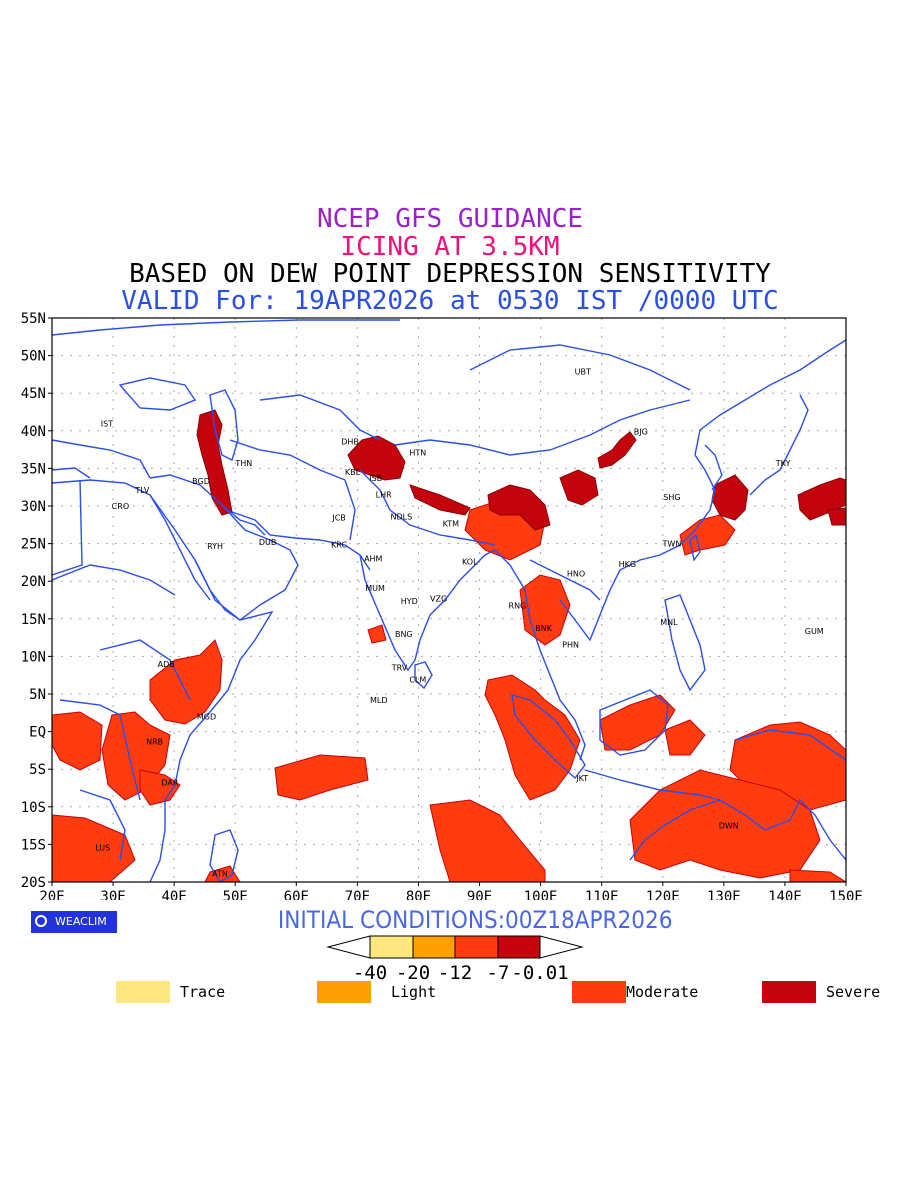 This screenshot has height=1200, width=900. I want to click on station-label-ahm: AHM, so click(373, 559).